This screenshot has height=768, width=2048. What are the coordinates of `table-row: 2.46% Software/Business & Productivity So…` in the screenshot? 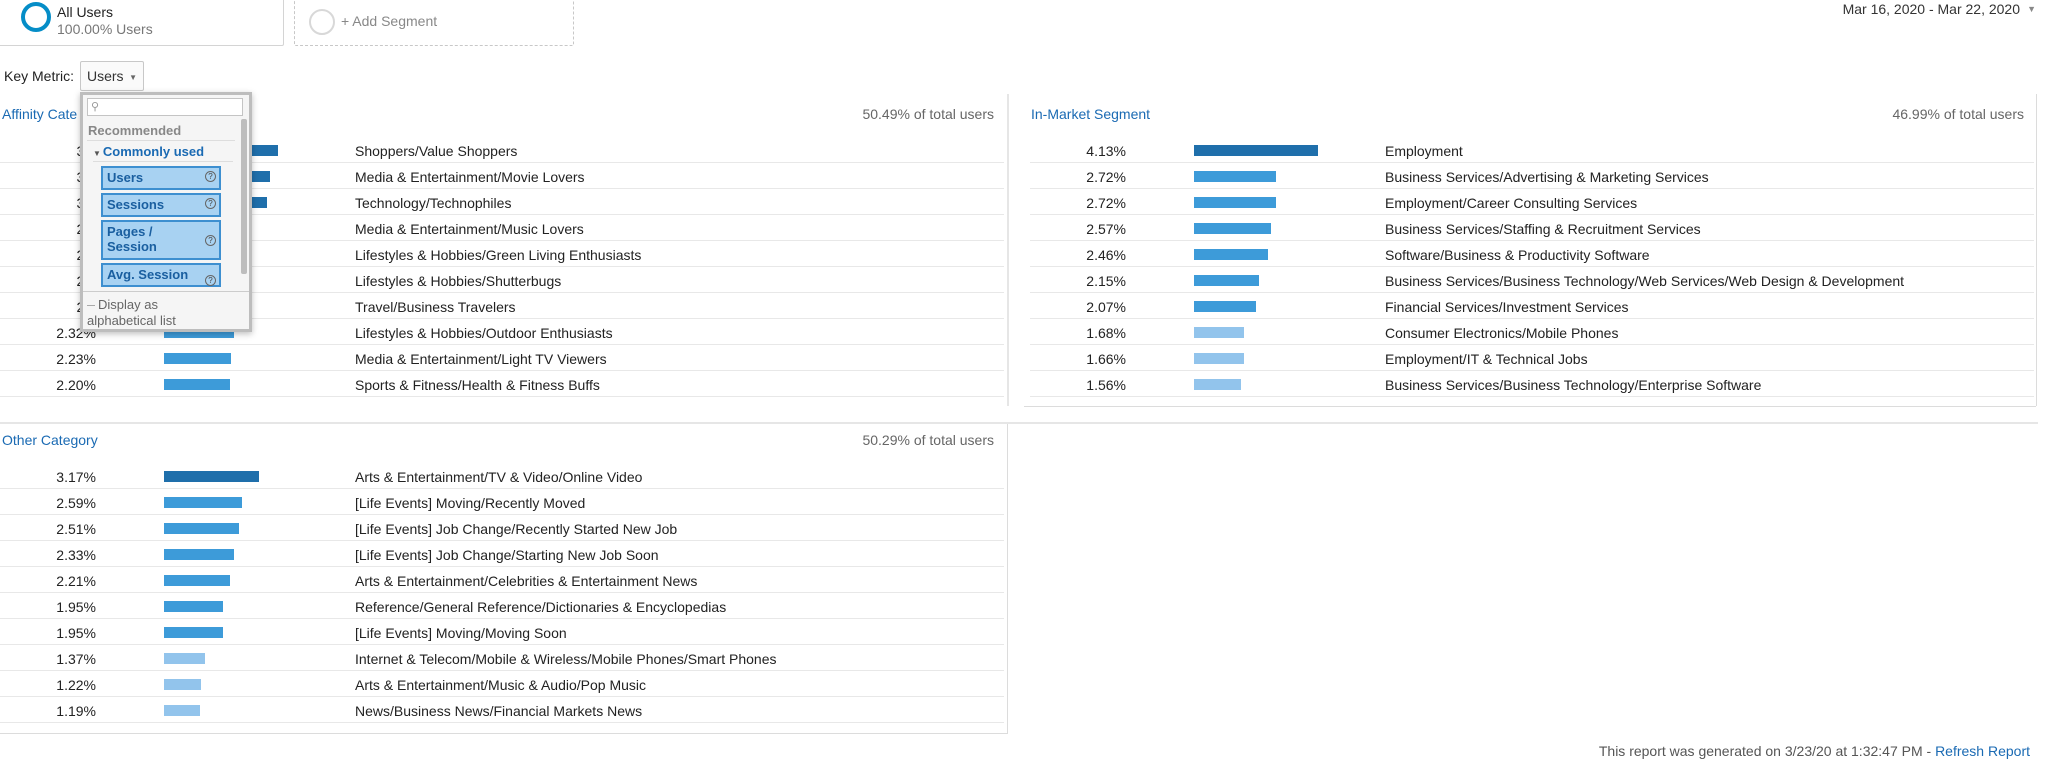 It's located at (1532, 254).